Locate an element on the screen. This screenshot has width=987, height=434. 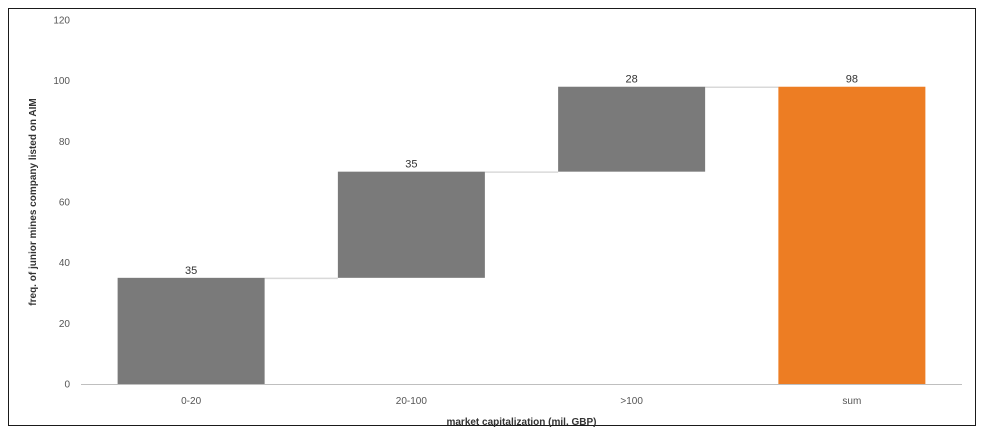
y-tick-label: 20 is located at coordinates (65, 324).